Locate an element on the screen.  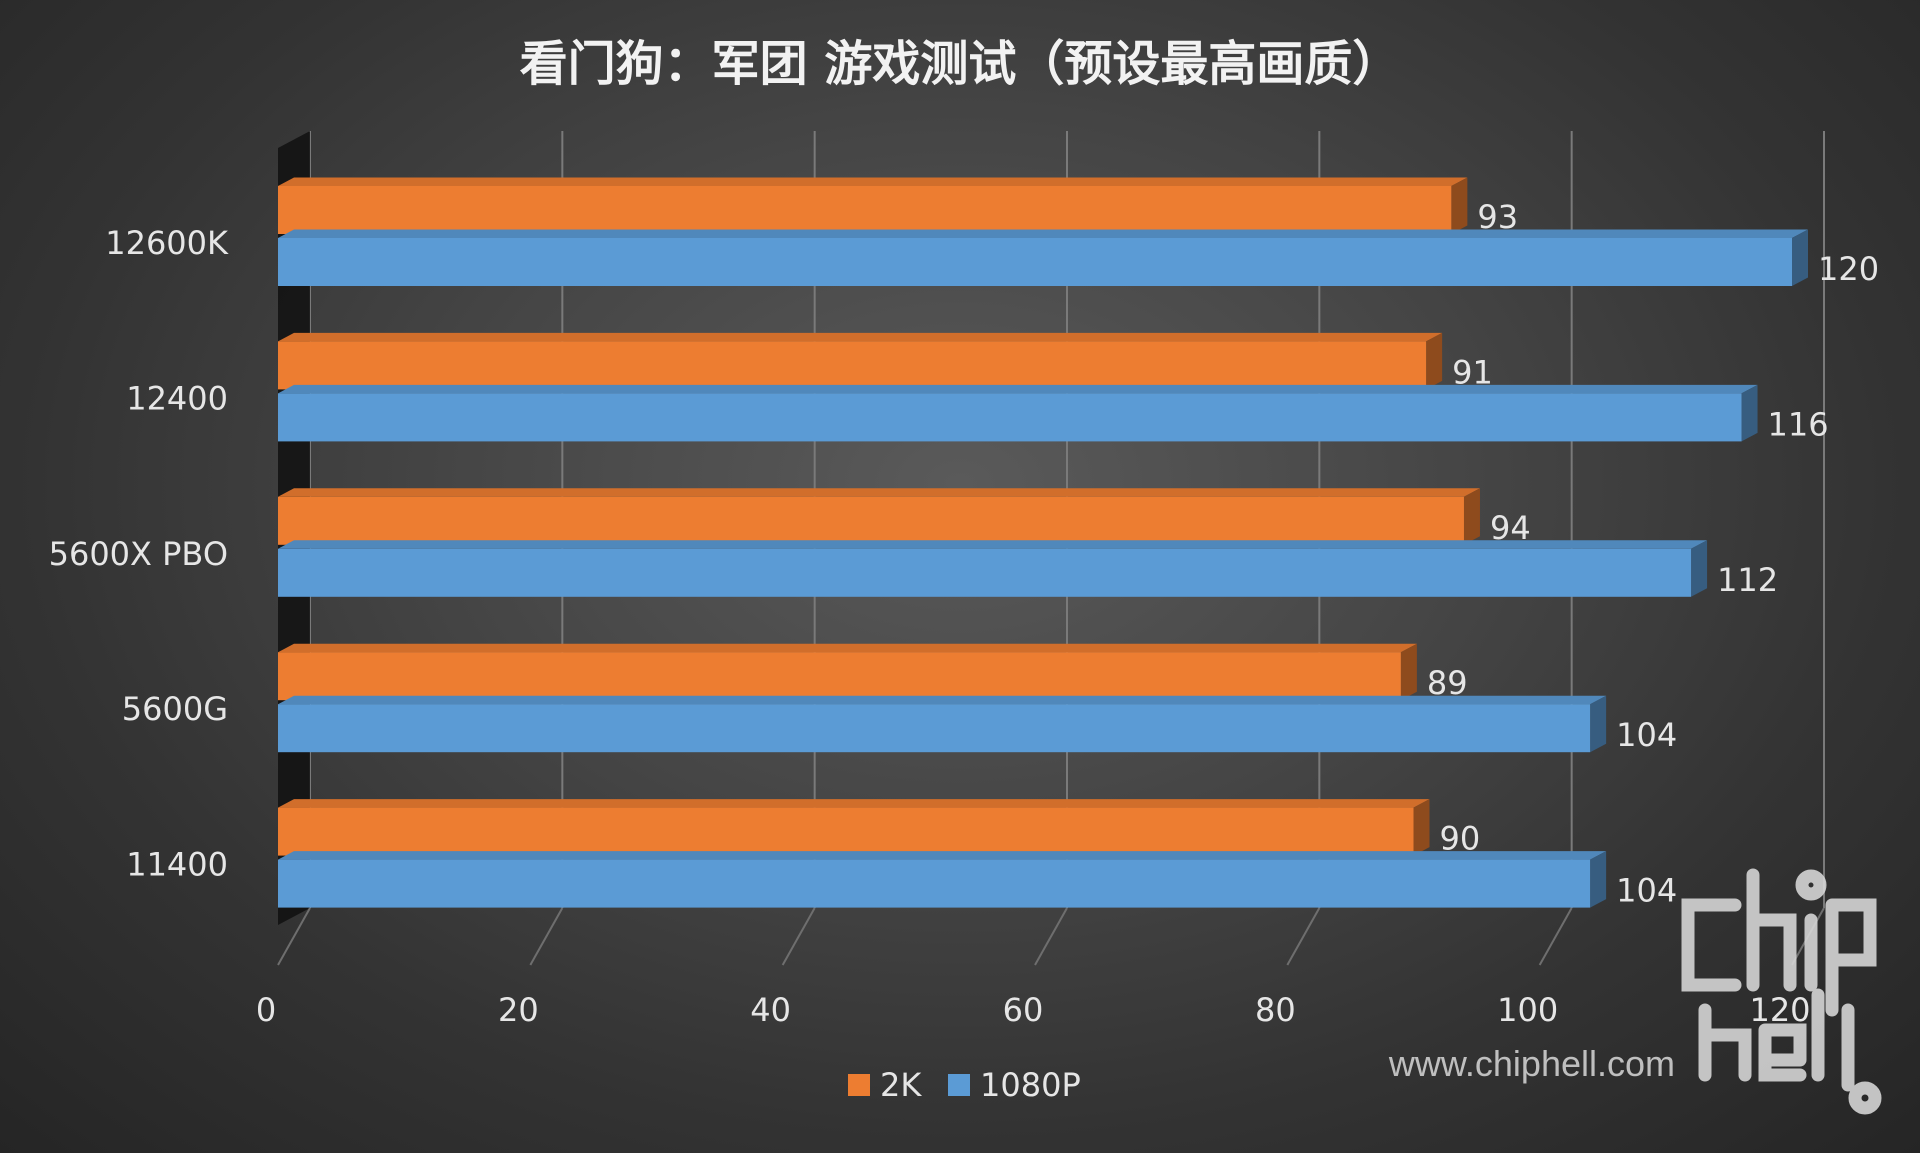
legend: 2K 1080P is located at coordinates (964, 1085).